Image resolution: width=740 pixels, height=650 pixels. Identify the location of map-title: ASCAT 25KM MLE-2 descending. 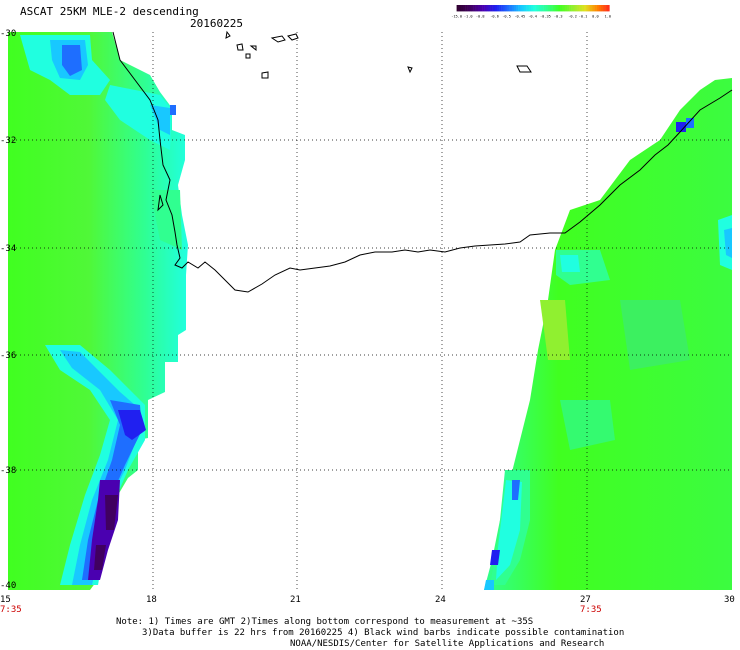
(109, 11).